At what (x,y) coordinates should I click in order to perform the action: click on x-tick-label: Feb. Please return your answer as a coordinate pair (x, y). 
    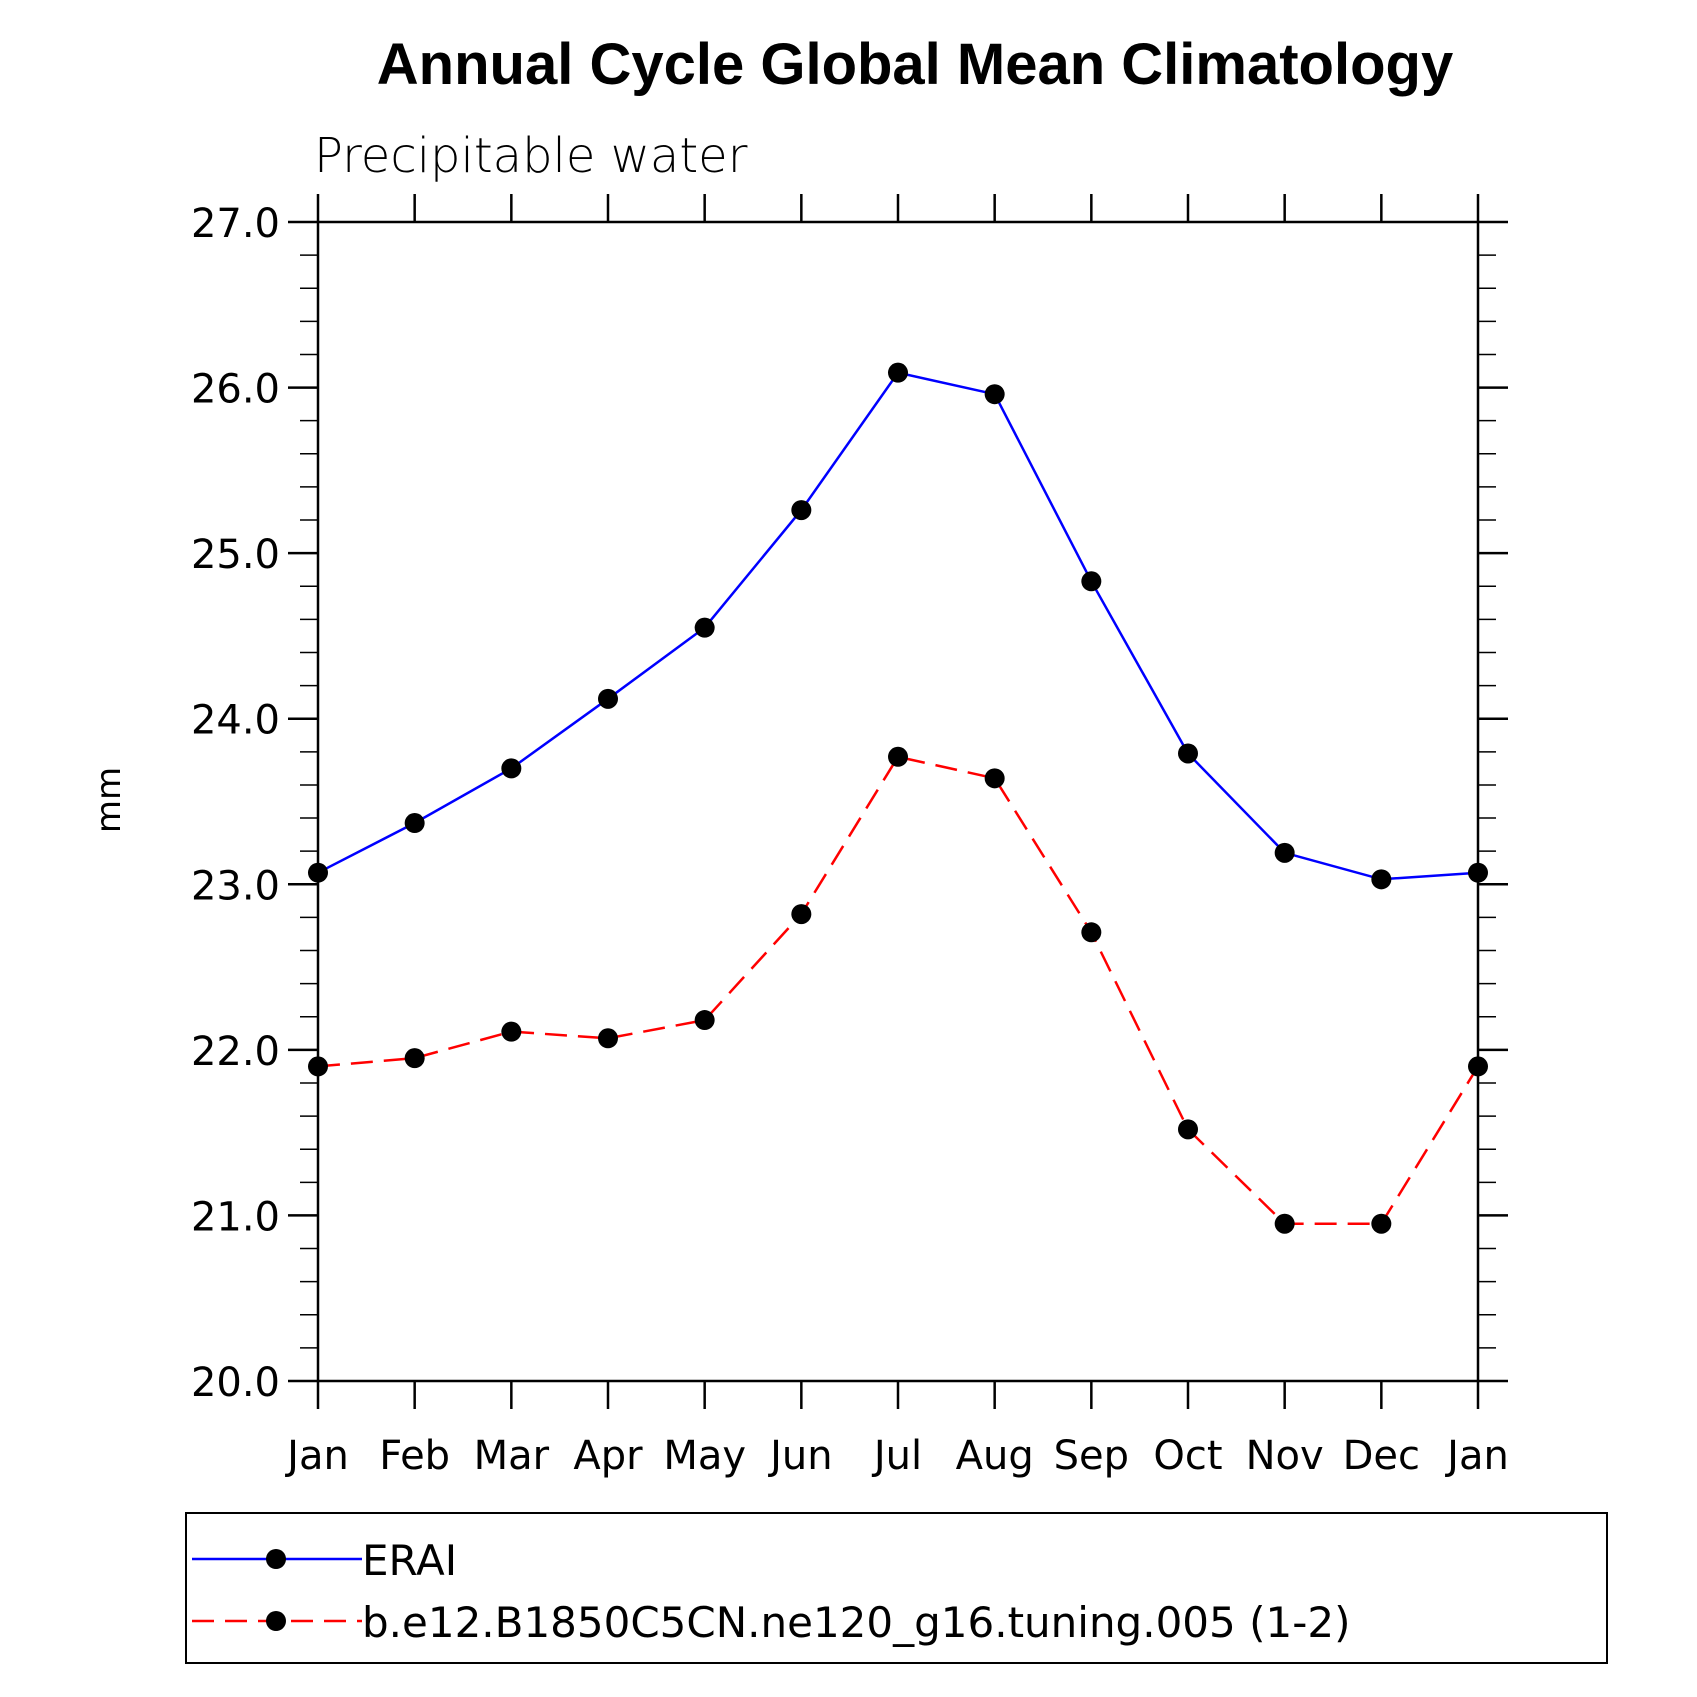
    Looking at the image, I should click on (414, 1456).